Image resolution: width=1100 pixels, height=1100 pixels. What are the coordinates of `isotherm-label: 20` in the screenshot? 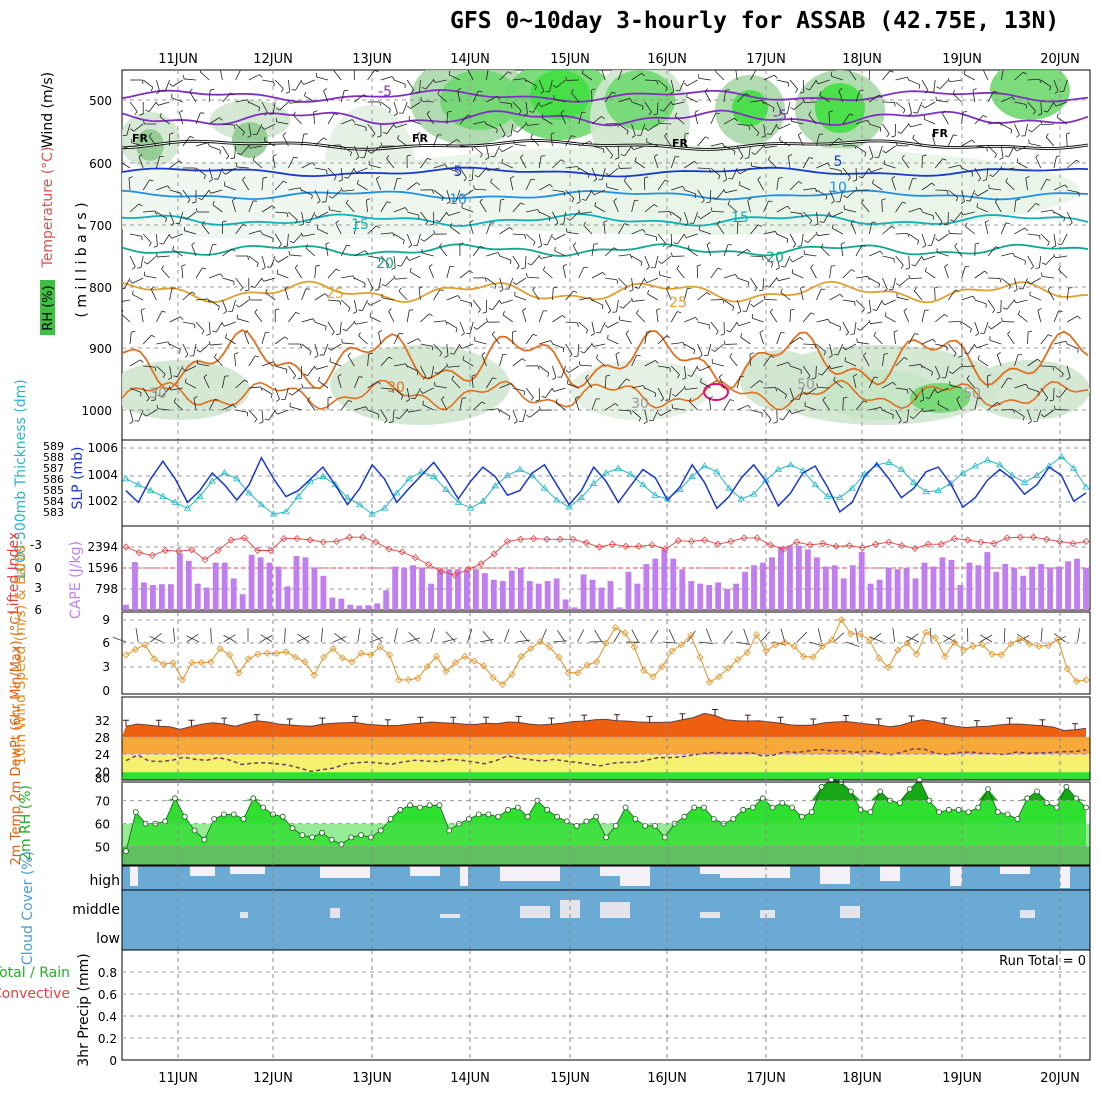 It's located at (775, 258).